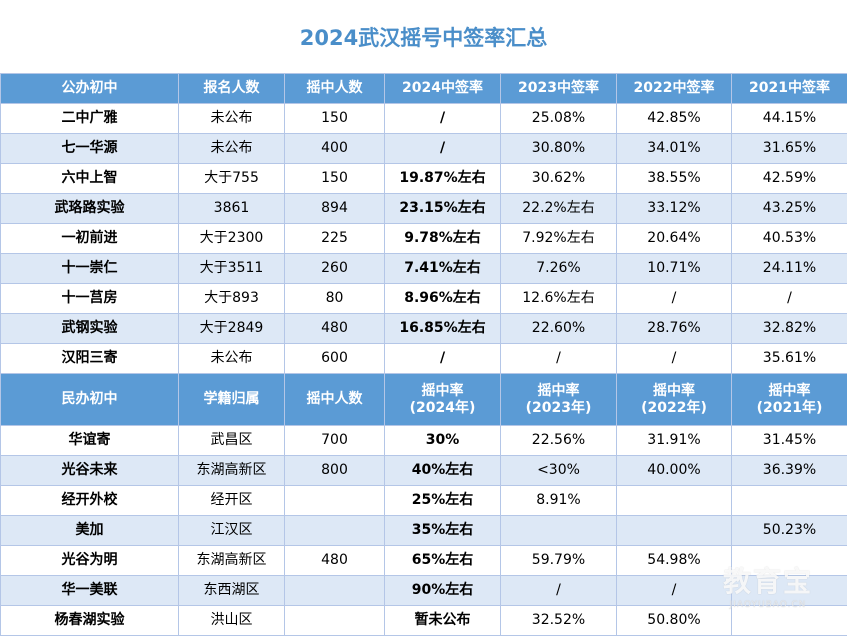 The height and width of the screenshot is (636, 847). Describe the element at coordinates (89, 399) in the screenshot. I see `private-header-row-cell: 民办初中` at that location.